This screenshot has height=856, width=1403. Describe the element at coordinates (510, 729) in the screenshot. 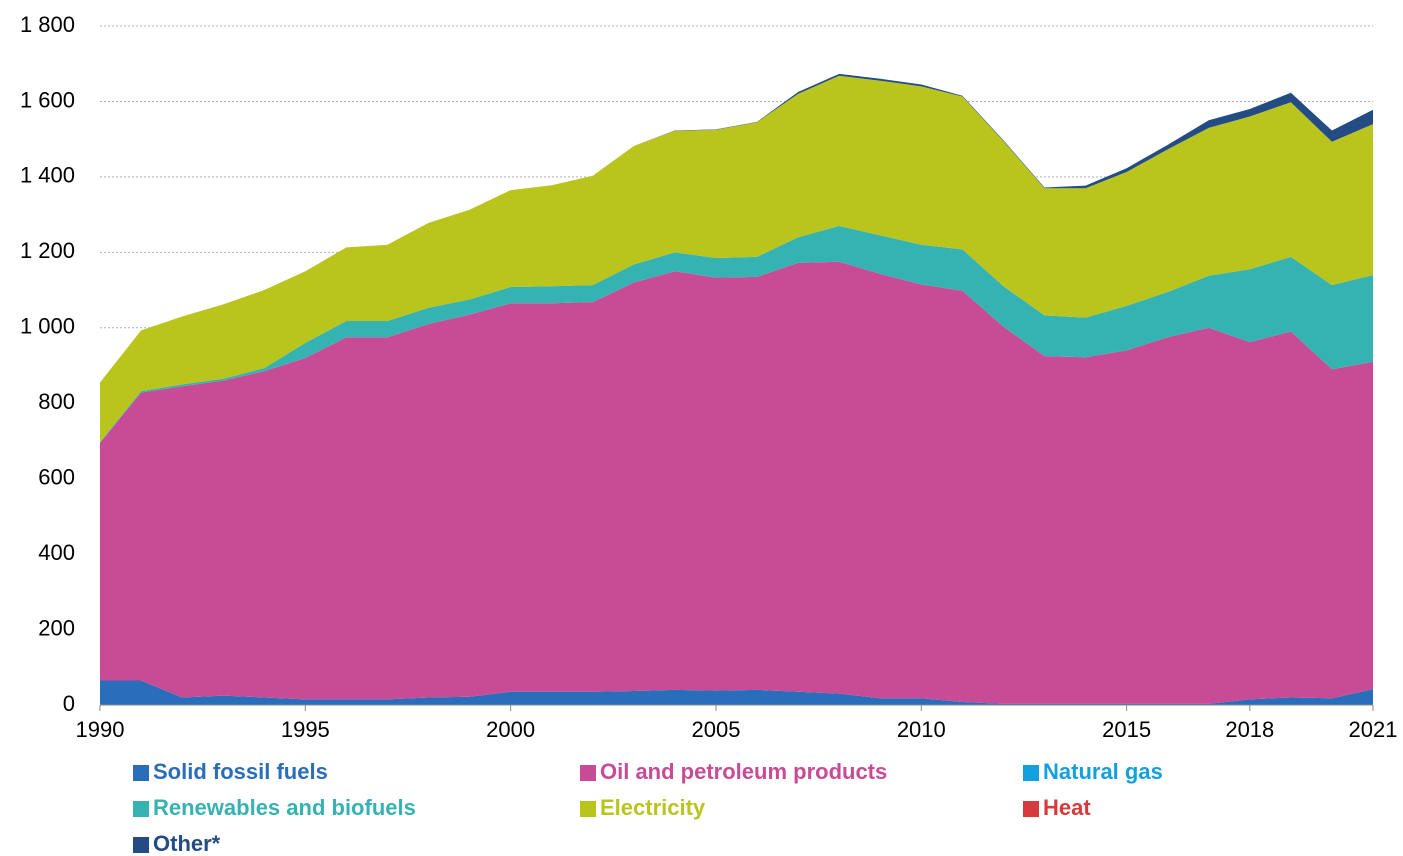

I see `x-tick-label: 2000` at that location.